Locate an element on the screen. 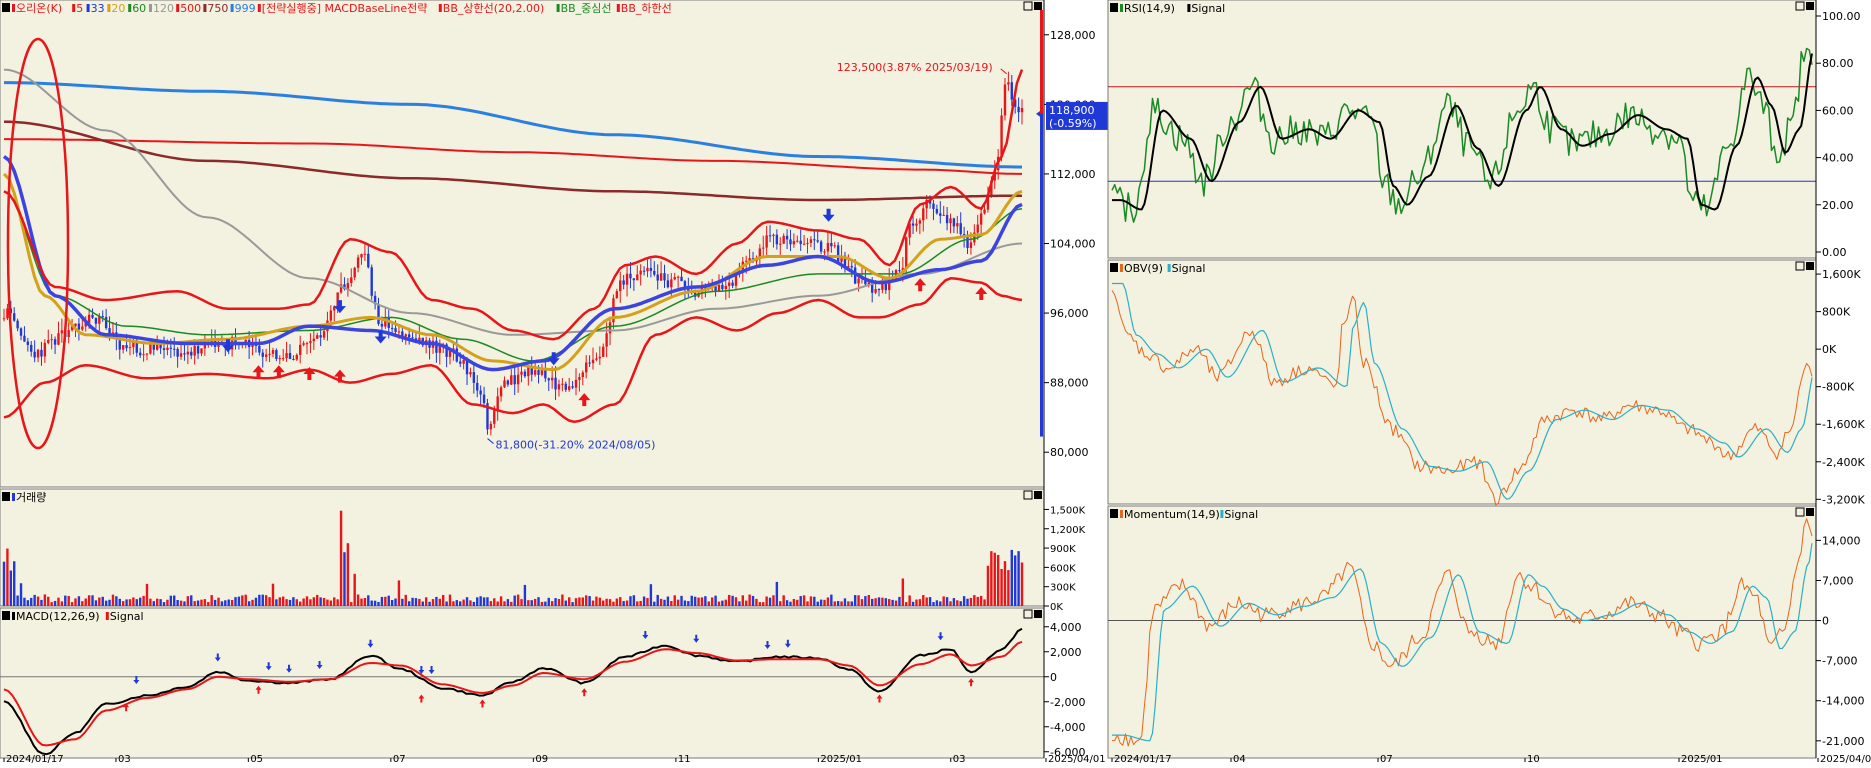 The width and height of the screenshot is (1871, 768). low-marker is located at coordinates (490, 441).